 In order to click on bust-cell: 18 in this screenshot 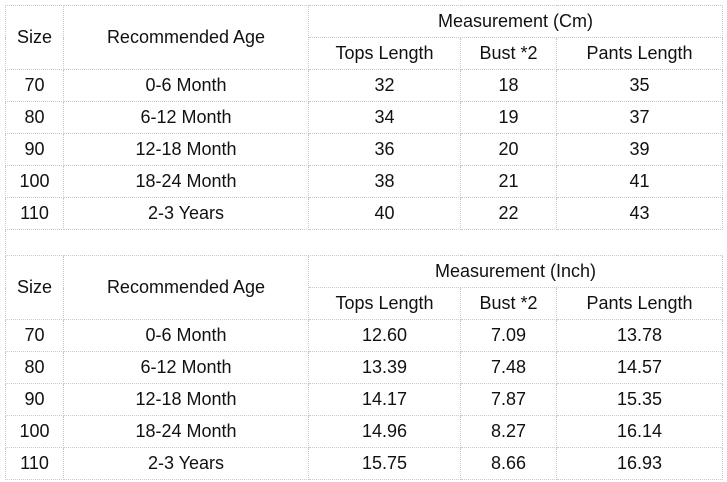, I will do `click(508, 85)`.